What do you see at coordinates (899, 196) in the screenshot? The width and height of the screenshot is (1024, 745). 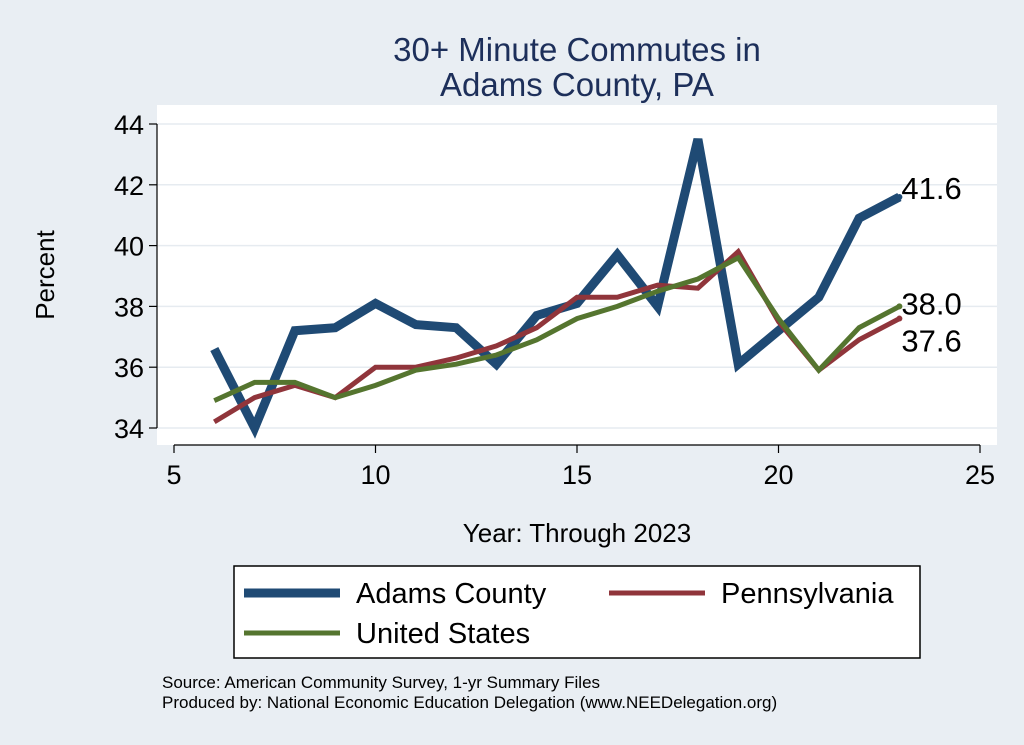 I see `series-endpoint-adams-county` at bounding box center [899, 196].